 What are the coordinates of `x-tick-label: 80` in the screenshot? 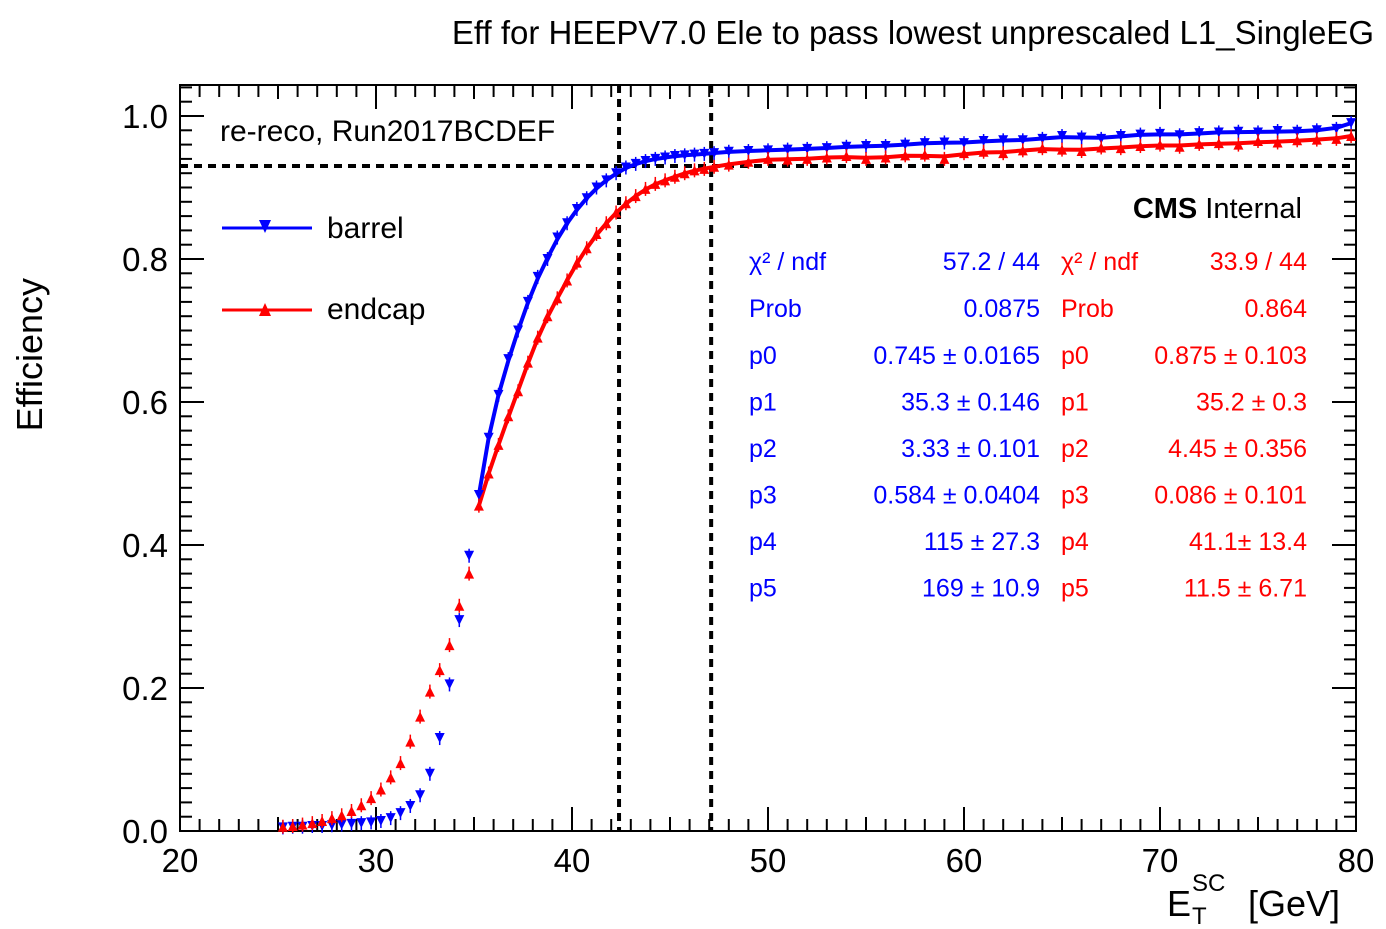 It's located at (1356, 860).